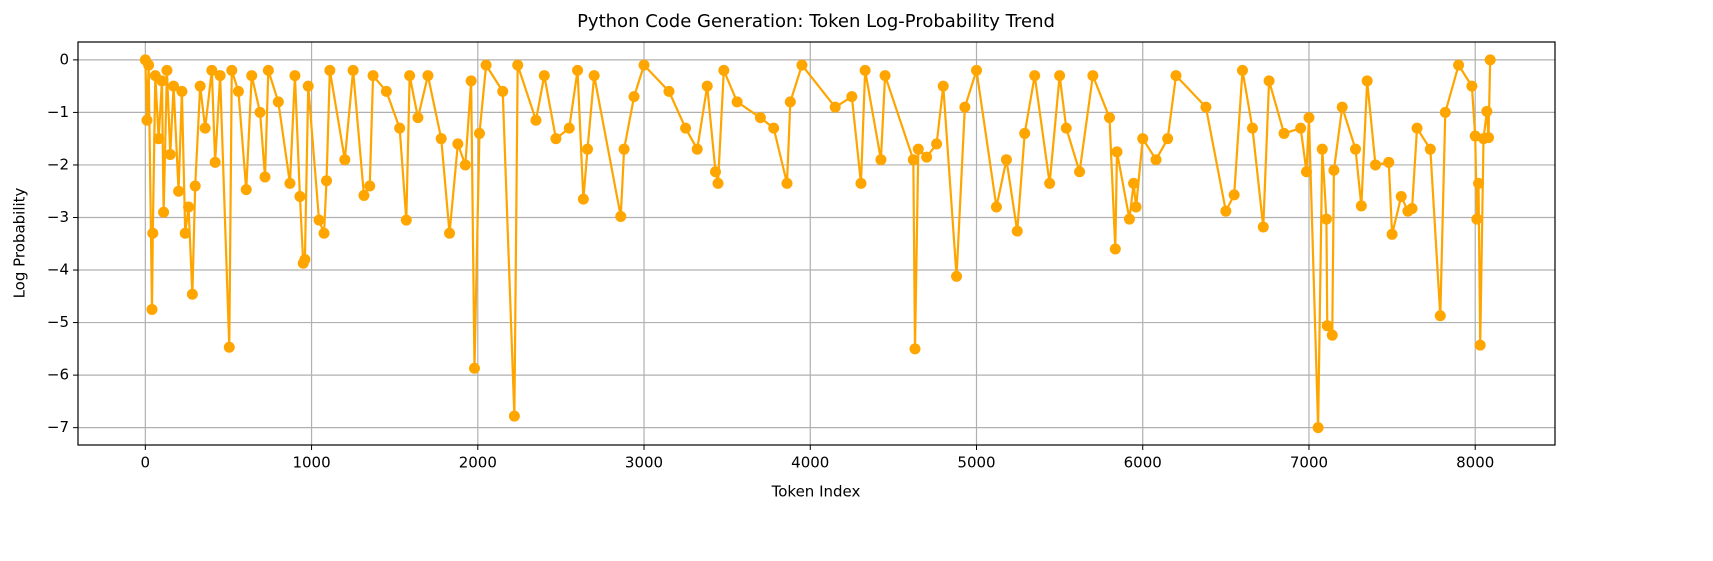 The height and width of the screenshot is (561, 1713). What do you see at coordinates (58, 322) in the screenshot?
I see `y-tick-label: −5` at bounding box center [58, 322].